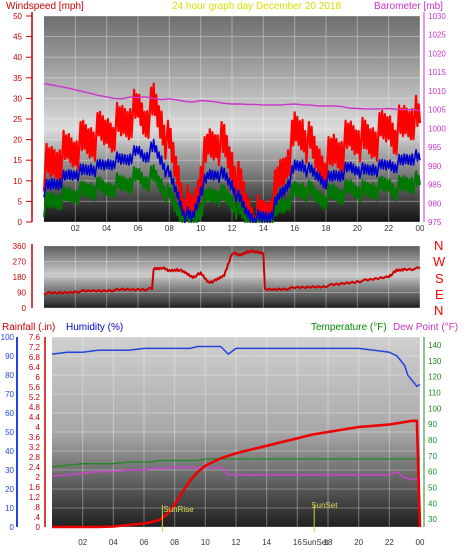 This screenshot has width=466, height=555. Describe the element at coordinates (35, 367) in the screenshot. I see `rain-y-tick-label: 6.4` at that location.